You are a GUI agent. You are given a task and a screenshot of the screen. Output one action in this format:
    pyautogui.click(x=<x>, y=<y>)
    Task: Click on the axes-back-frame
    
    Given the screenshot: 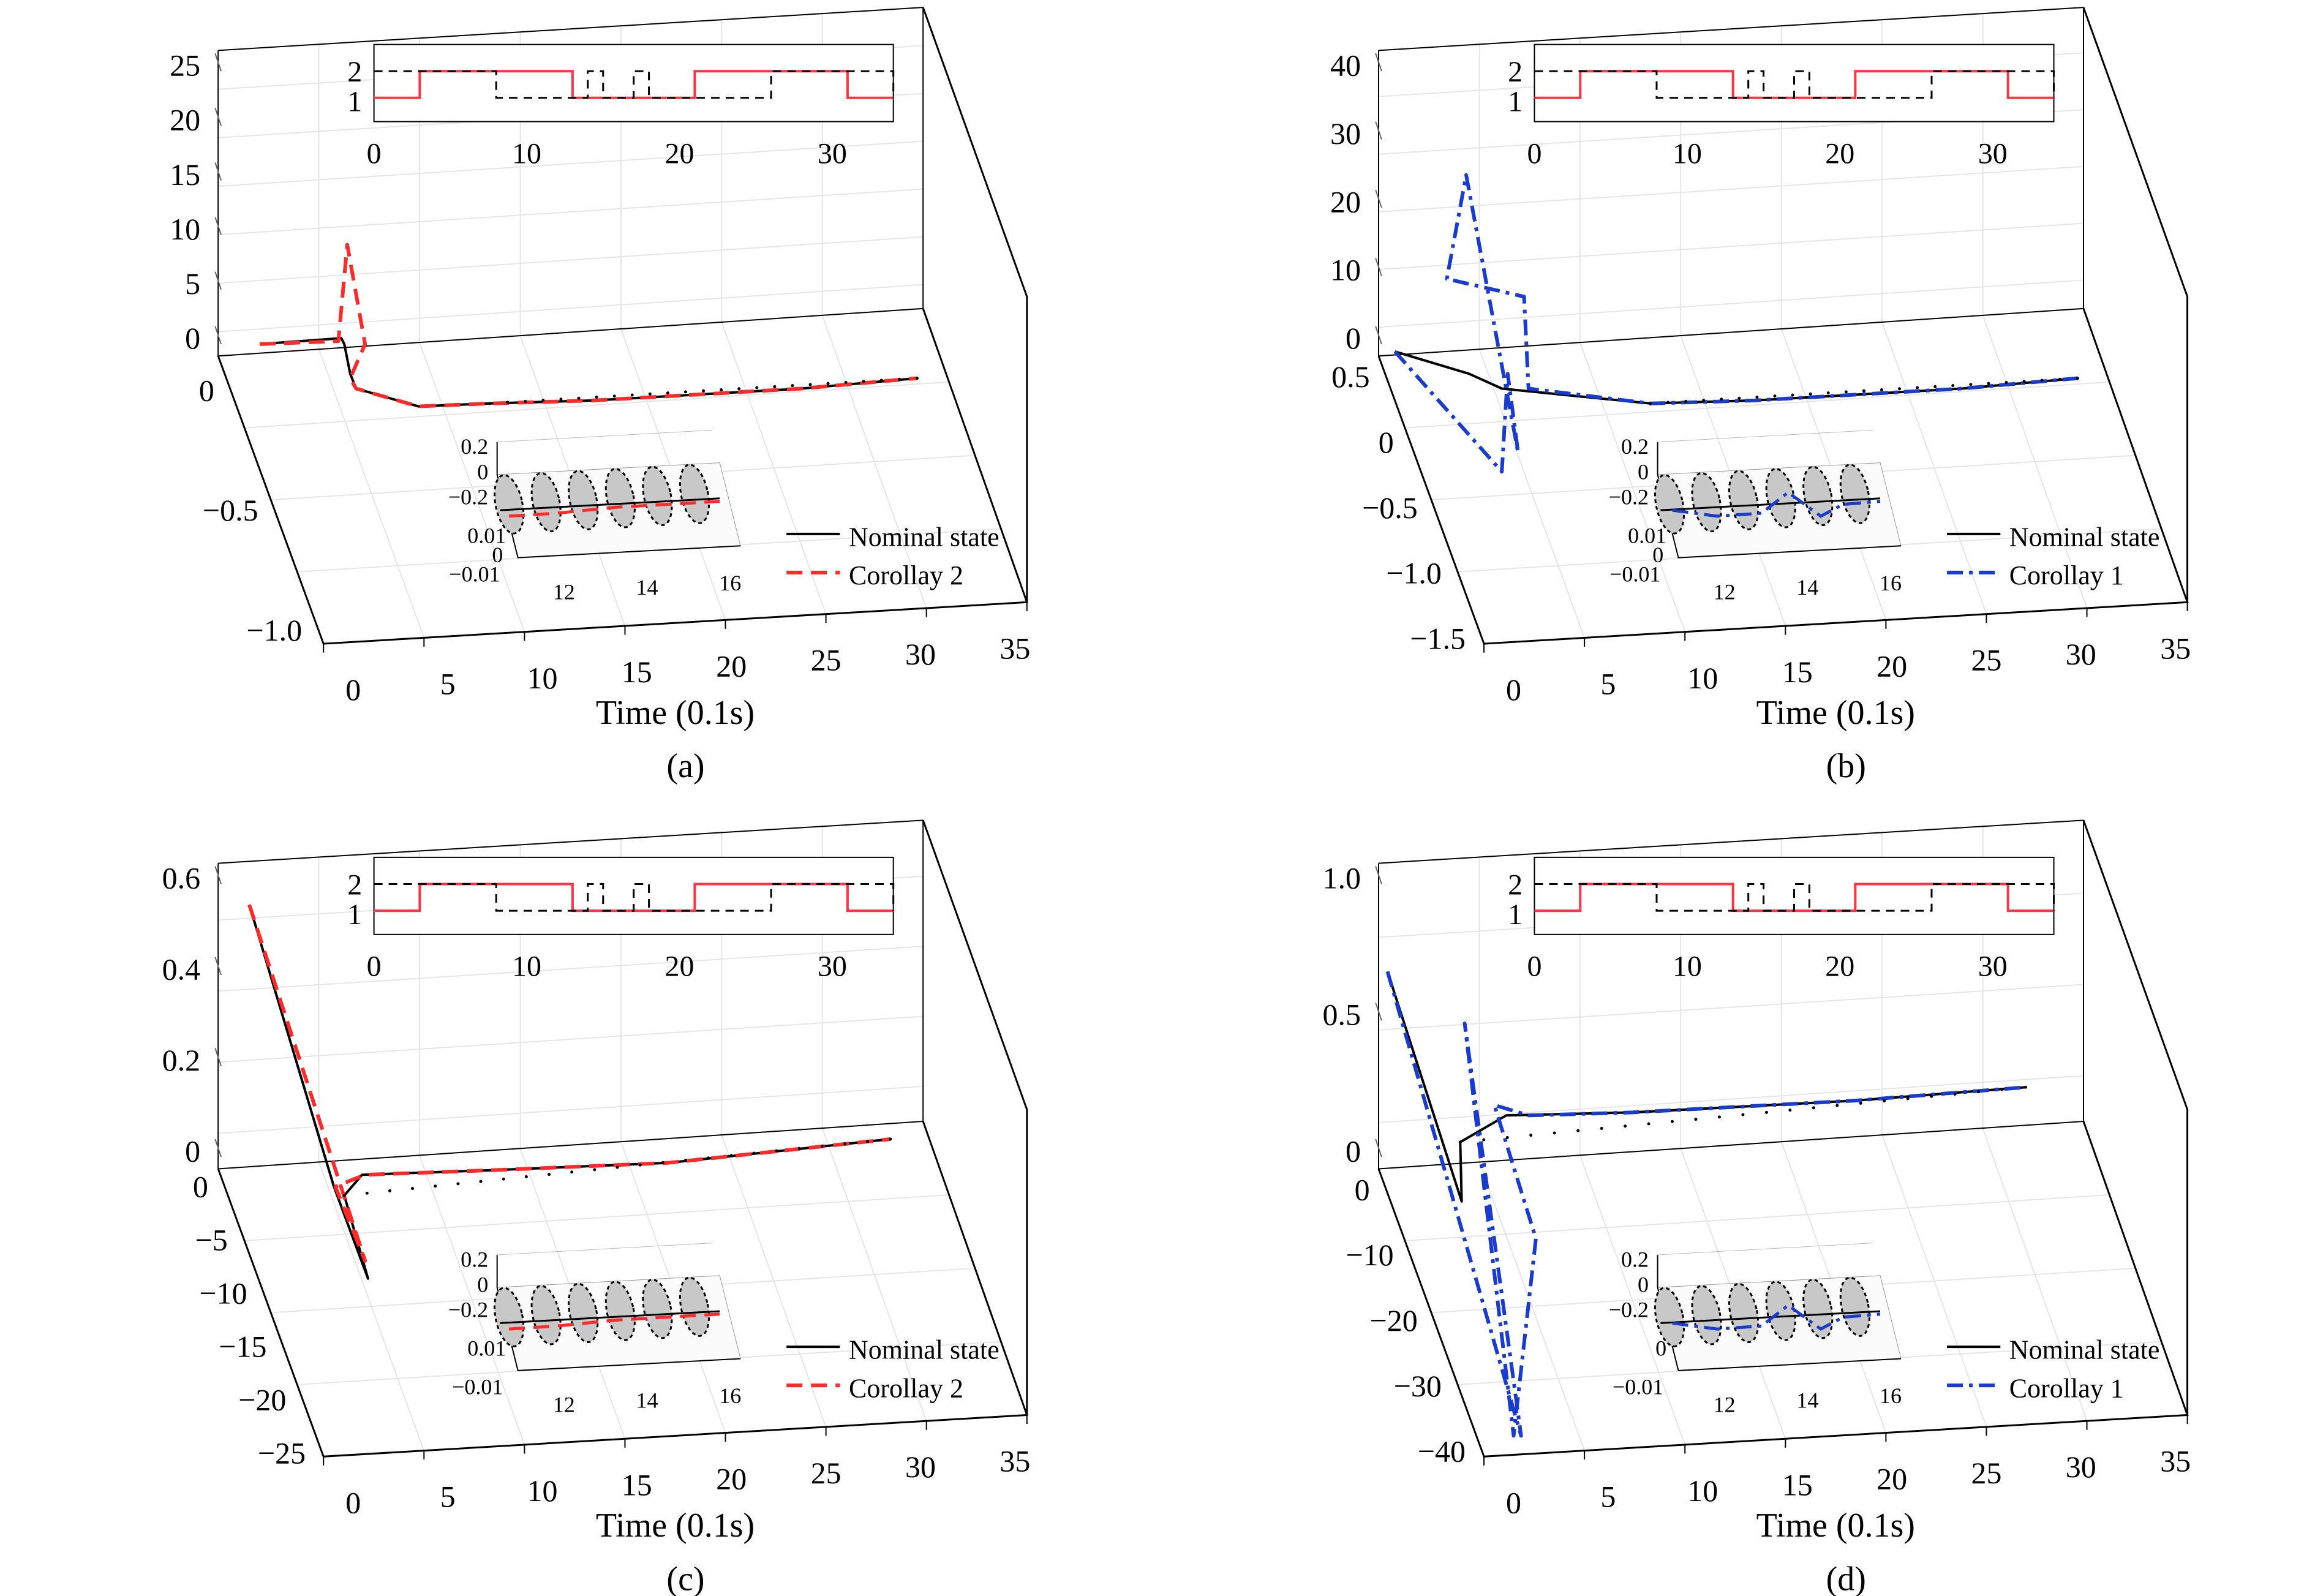 What is the action you would take?
    pyautogui.click(x=571, y=995)
    